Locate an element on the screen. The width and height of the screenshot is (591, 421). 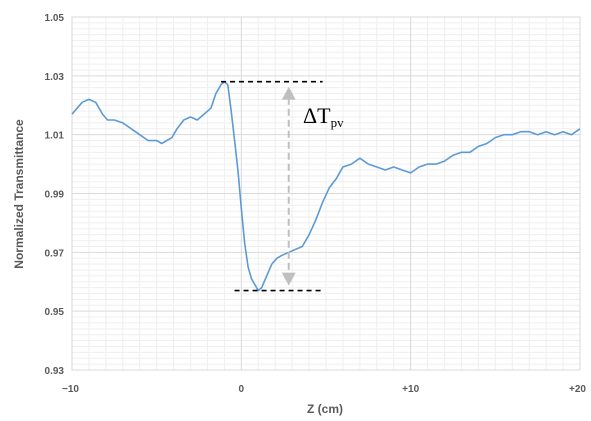
x-axis-title: Z (cm) is located at coordinates (325, 409).